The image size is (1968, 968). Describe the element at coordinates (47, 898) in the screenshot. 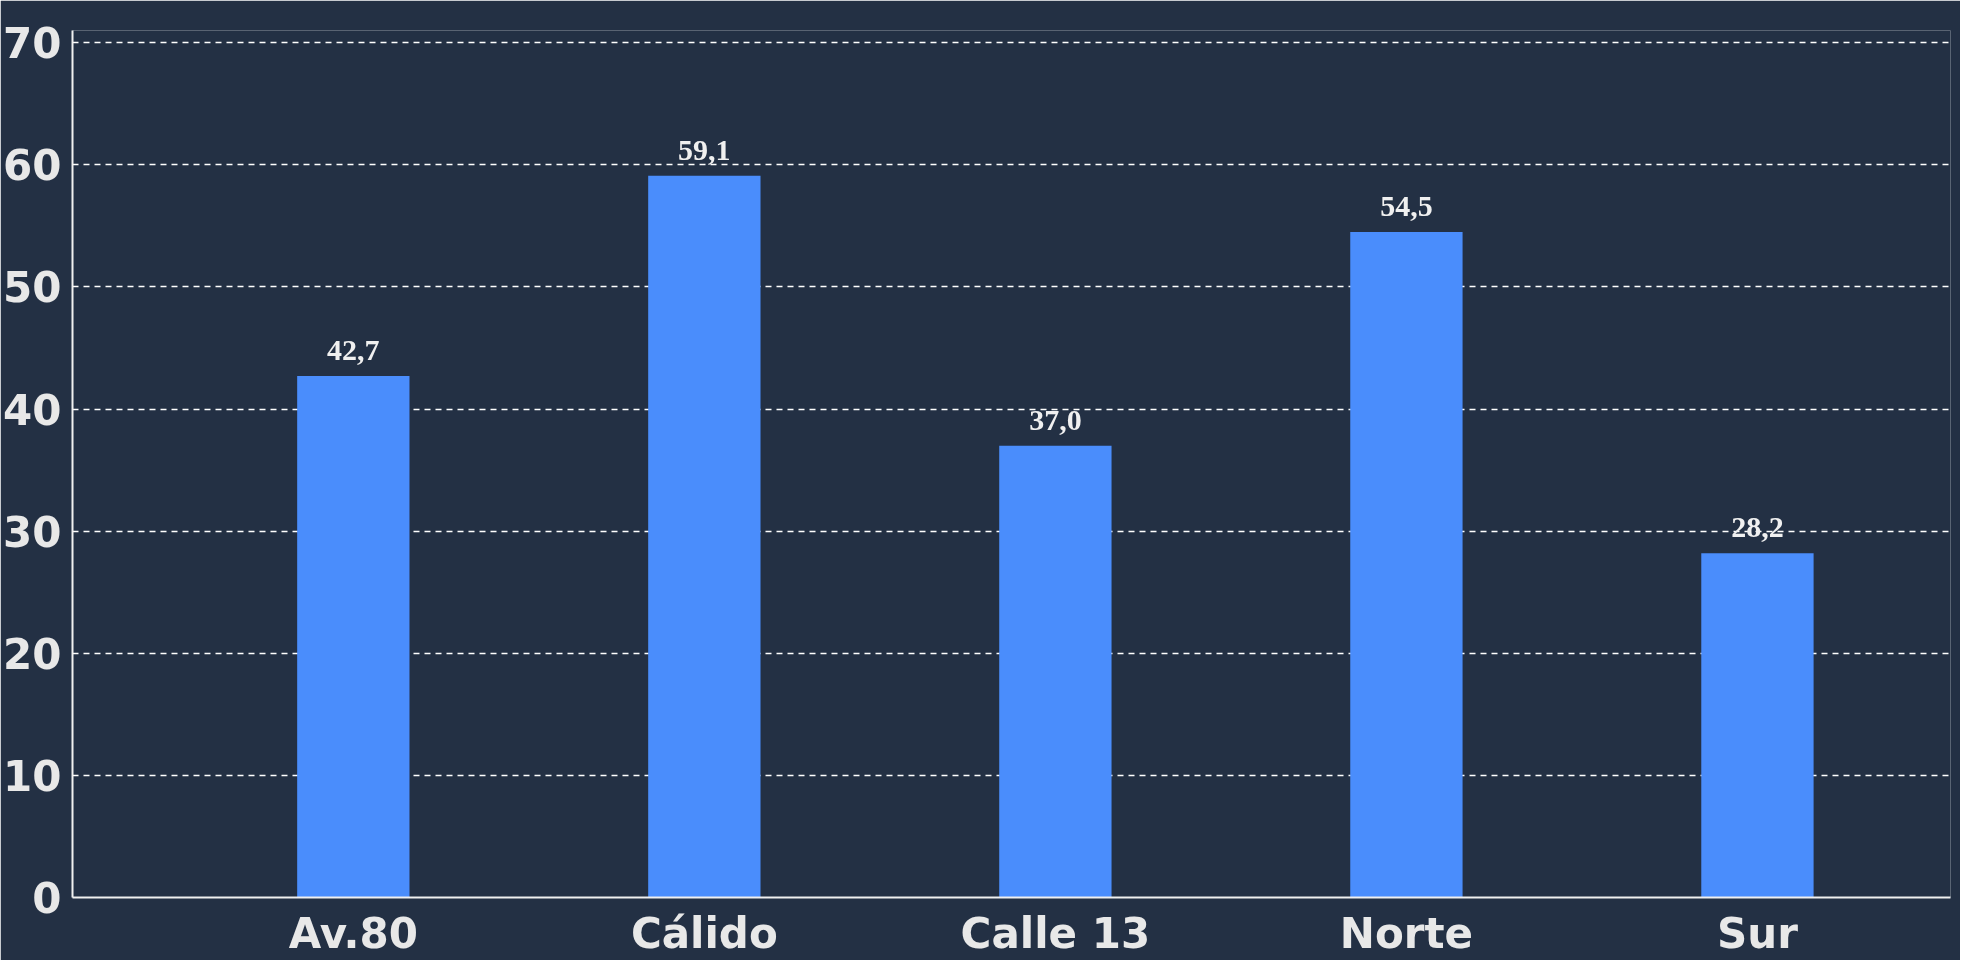

I see `y-tick-label: 0` at that location.